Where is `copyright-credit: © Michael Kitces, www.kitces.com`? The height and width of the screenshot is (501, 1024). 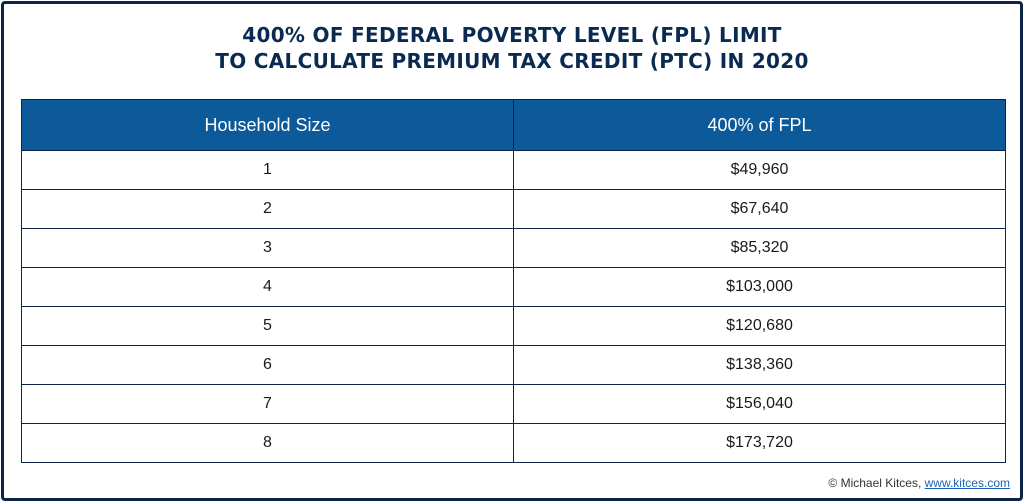 copyright-credit: © Michael Kitces, www.kitces.com is located at coordinates (919, 483).